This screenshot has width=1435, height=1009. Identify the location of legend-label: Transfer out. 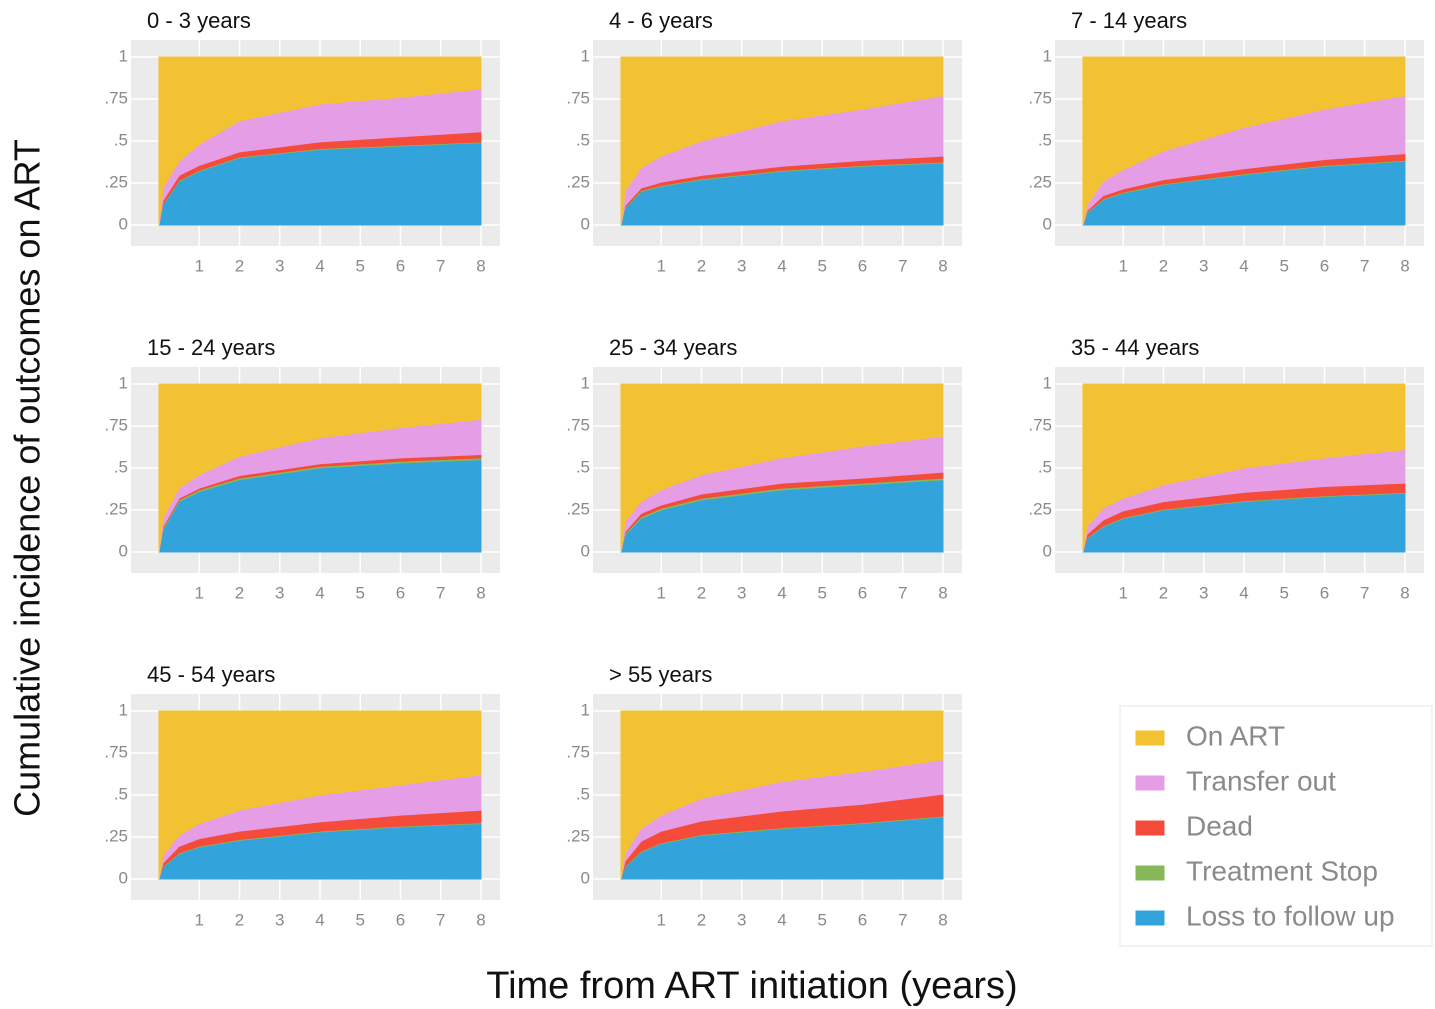
(1261, 780).